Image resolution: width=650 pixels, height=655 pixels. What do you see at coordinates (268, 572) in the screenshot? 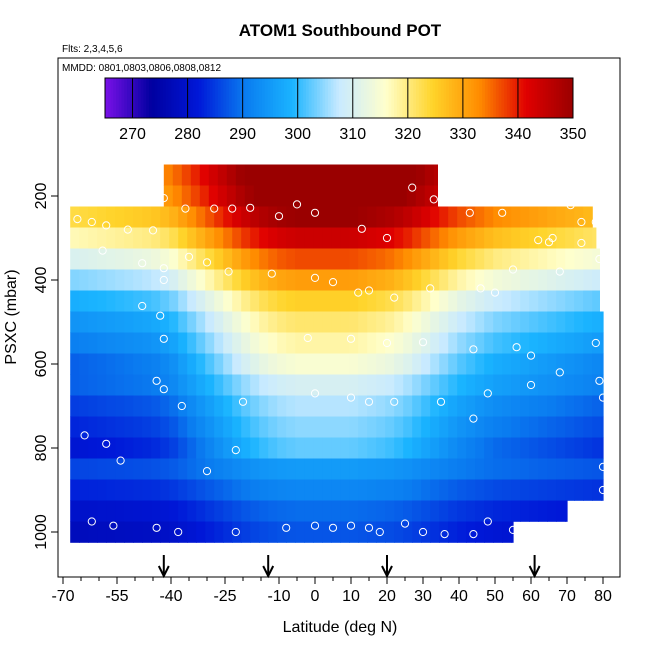
I see `latitude-arrow-head` at bounding box center [268, 572].